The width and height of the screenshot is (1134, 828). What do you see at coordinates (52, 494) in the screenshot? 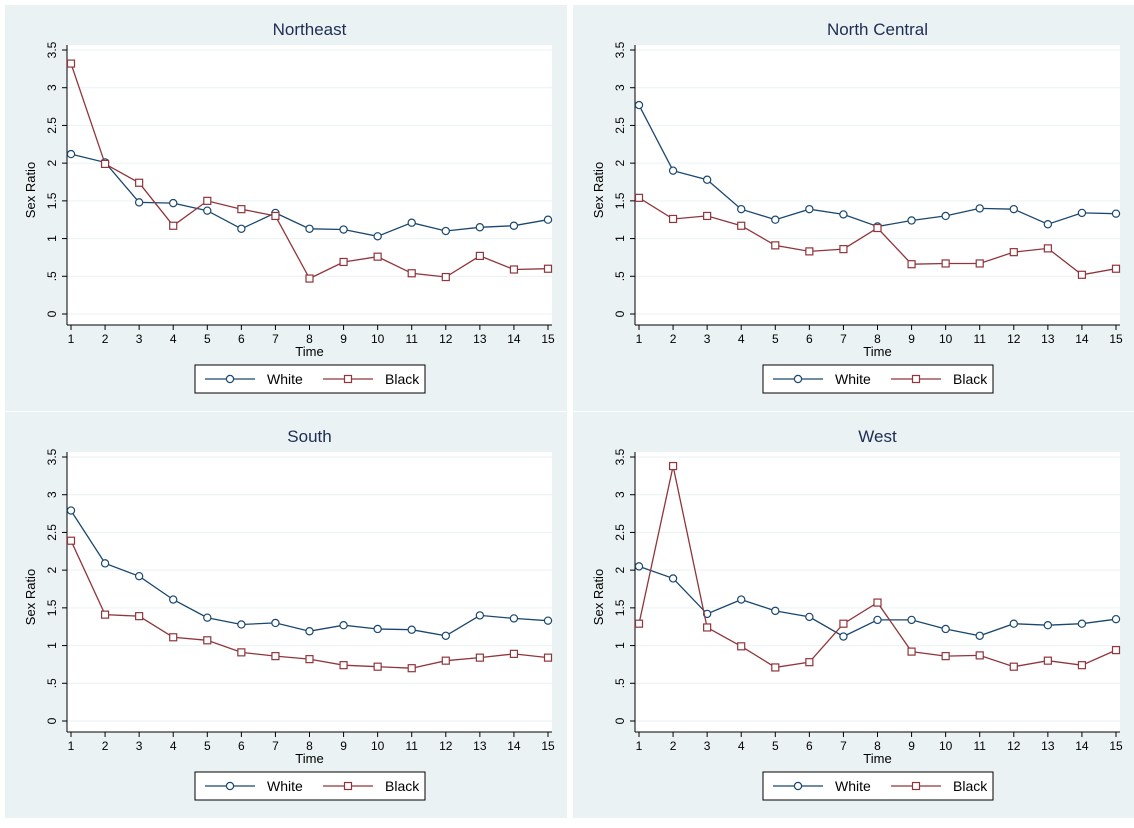
I see `y-tick-label: 3` at bounding box center [52, 494].